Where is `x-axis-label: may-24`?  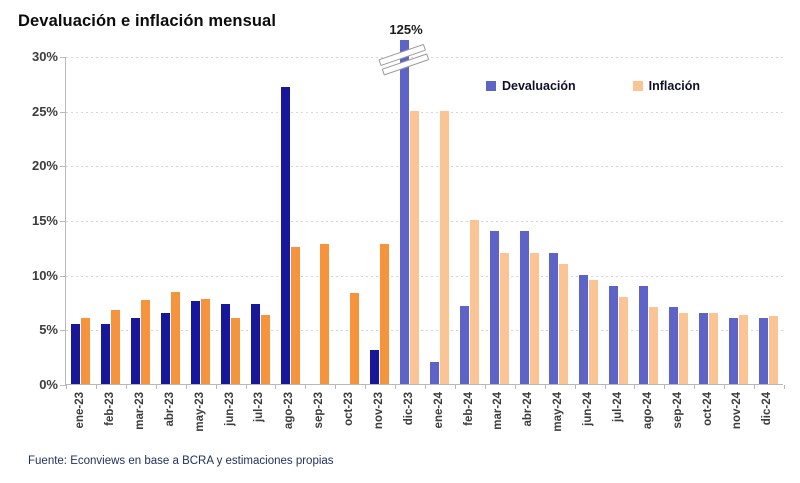 x-axis-label: may-24 is located at coordinates (558, 412).